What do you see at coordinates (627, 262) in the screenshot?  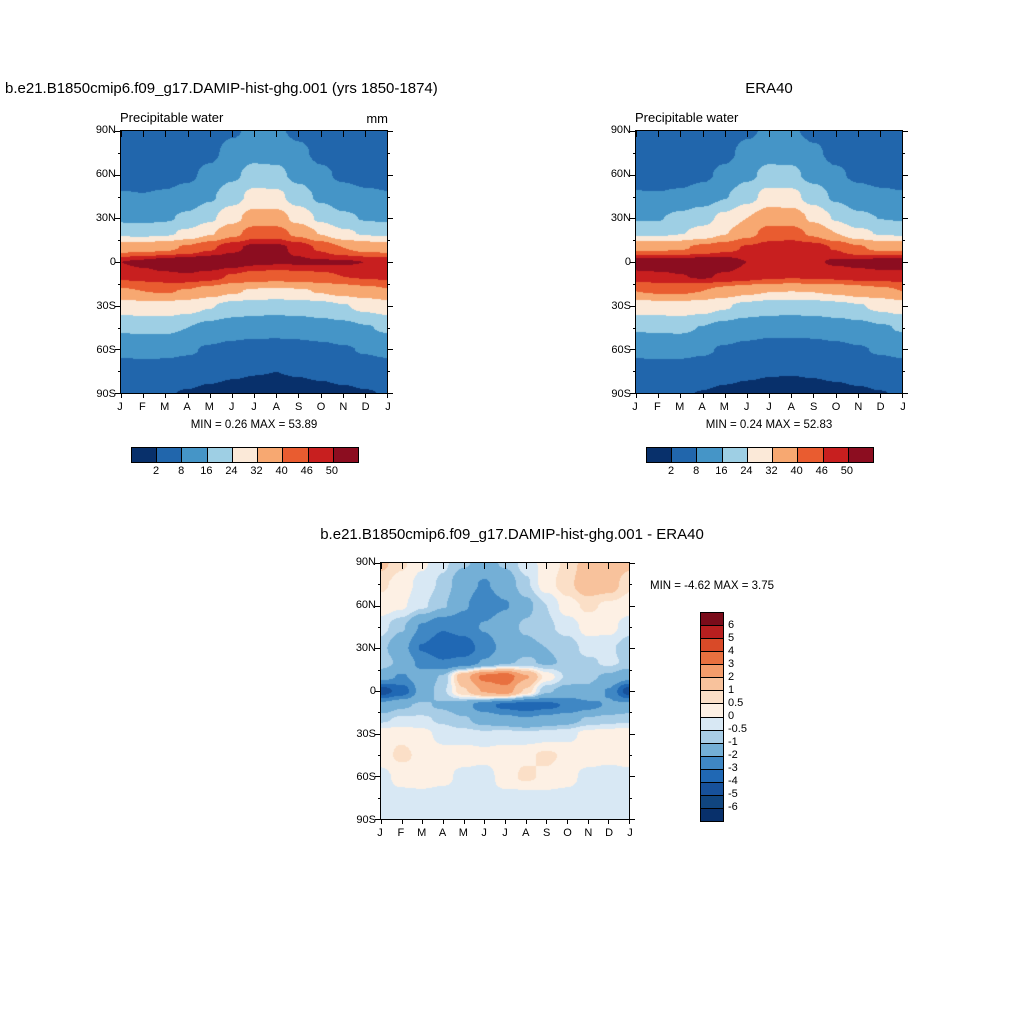 I see `lat-label: 0` at bounding box center [627, 262].